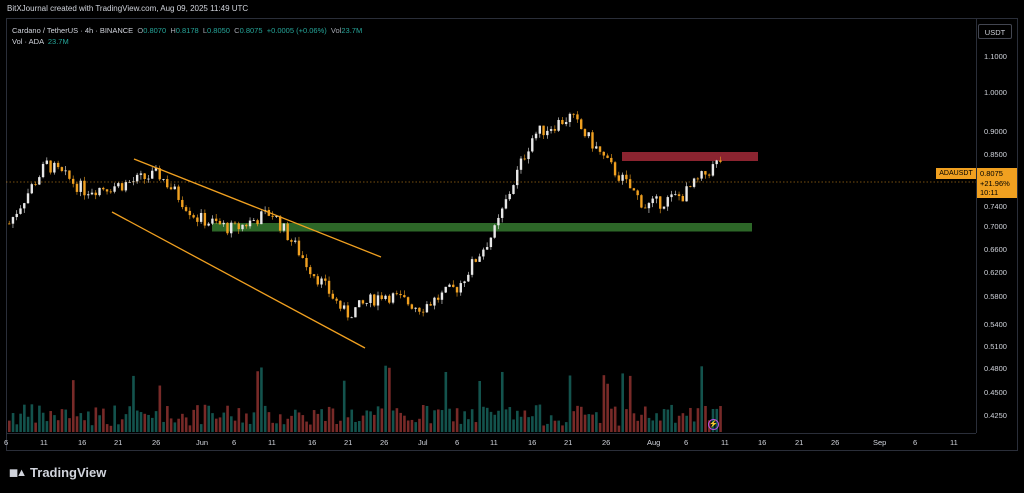  Describe the element at coordinates (491, 442) in the screenshot. I see `time-axis` at that location.